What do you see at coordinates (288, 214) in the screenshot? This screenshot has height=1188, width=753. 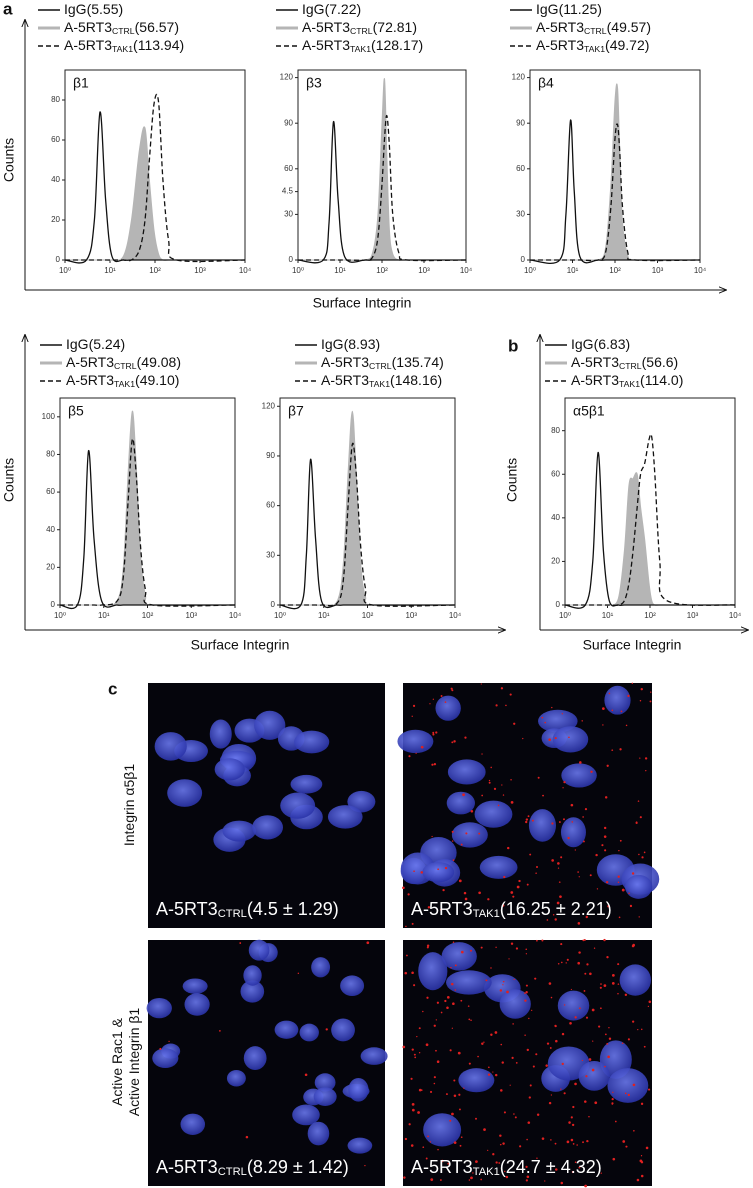 I see `y-tick-label: 30` at bounding box center [288, 214].